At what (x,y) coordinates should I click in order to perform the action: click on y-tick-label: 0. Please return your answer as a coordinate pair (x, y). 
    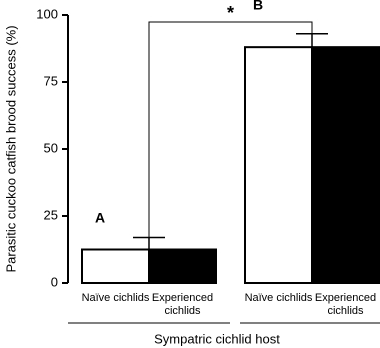
    Looking at the image, I should click on (54, 281).